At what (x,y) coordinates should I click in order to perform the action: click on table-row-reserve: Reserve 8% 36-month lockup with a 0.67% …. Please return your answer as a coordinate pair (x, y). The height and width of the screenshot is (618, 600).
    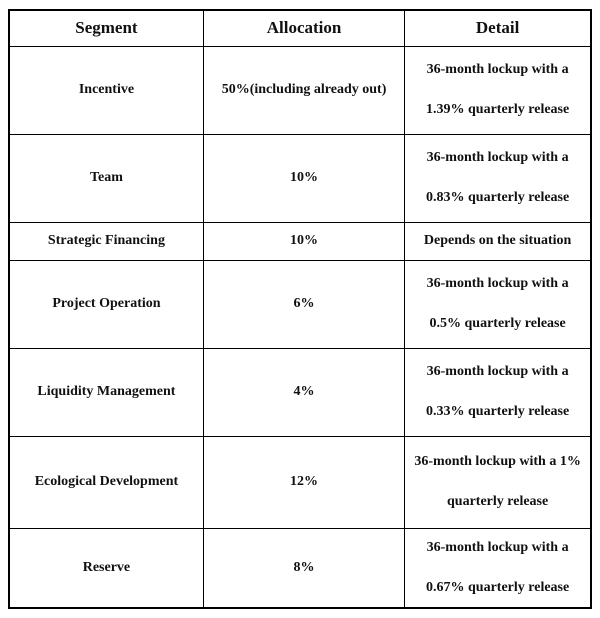
    Looking at the image, I should click on (300, 568).